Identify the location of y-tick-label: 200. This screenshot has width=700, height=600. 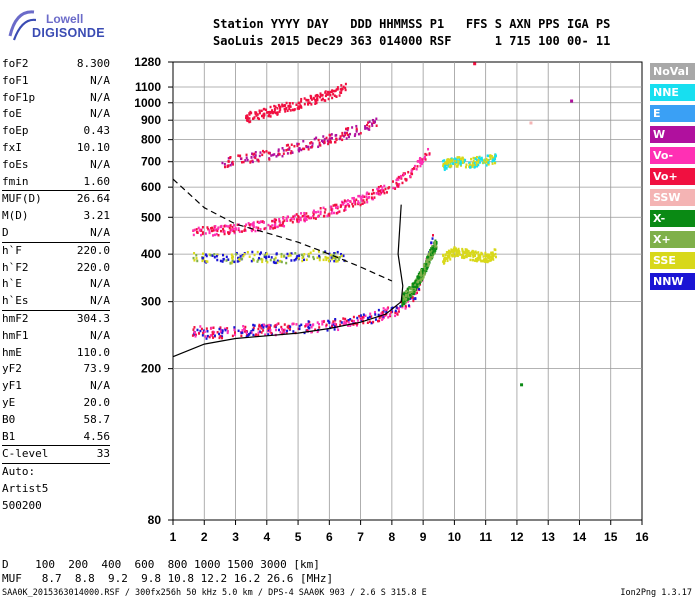
(151, 369).